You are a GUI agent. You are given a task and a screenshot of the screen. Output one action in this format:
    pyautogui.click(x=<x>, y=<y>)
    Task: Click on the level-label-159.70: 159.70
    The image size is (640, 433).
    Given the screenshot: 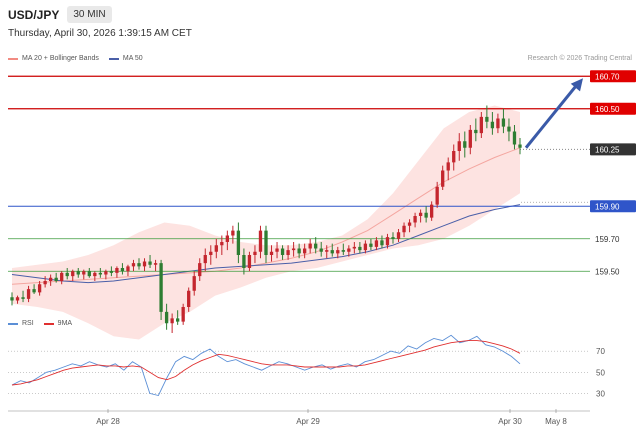 What is the action you would take?
    pyautogui.click(x=607, y=239)
    